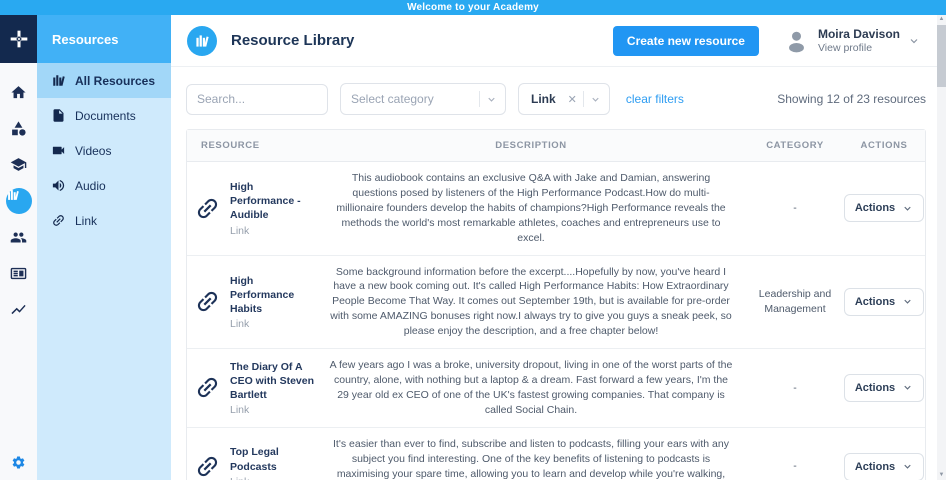 This screenshot has width=946, height=480. I want to click on scrollbar-thumb, so click(941, 56).